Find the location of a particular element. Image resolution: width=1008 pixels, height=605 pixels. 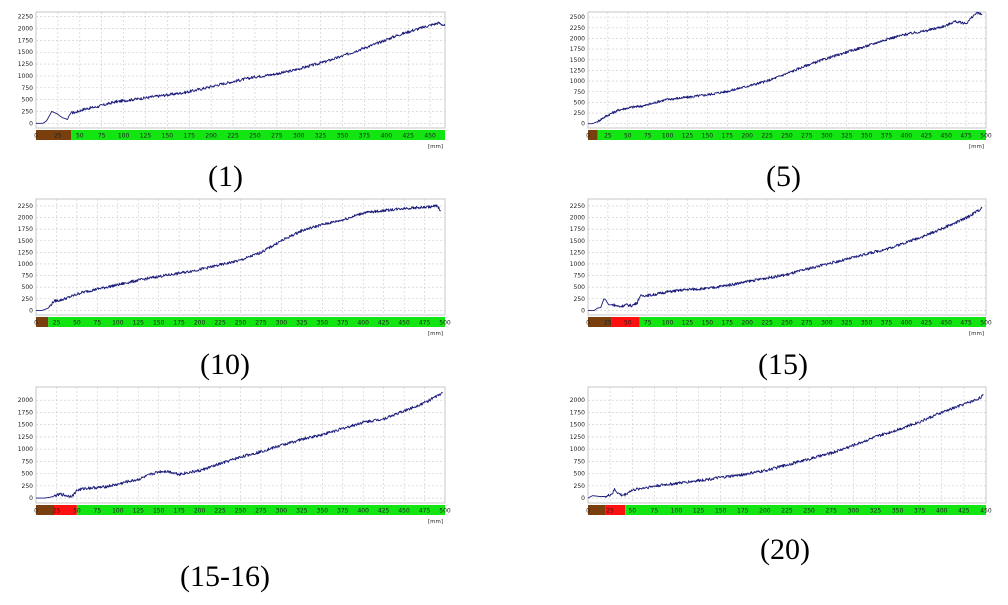

x-tick-label: 200 is located at coordinates (765, 511).